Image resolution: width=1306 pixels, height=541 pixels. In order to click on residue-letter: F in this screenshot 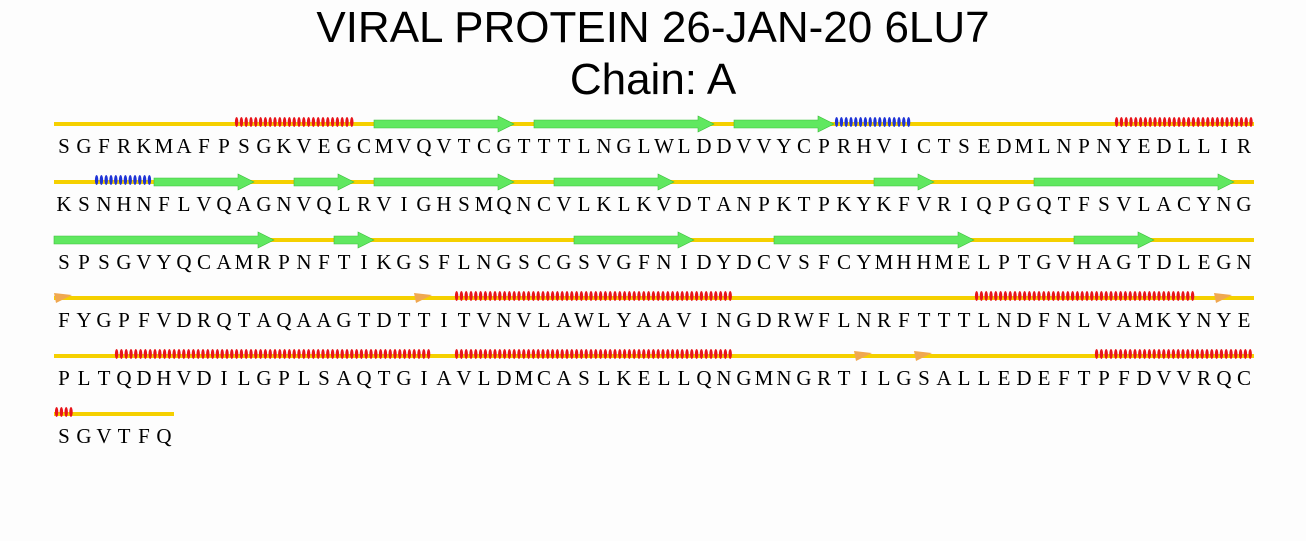, I will do `click(644, 262)`.